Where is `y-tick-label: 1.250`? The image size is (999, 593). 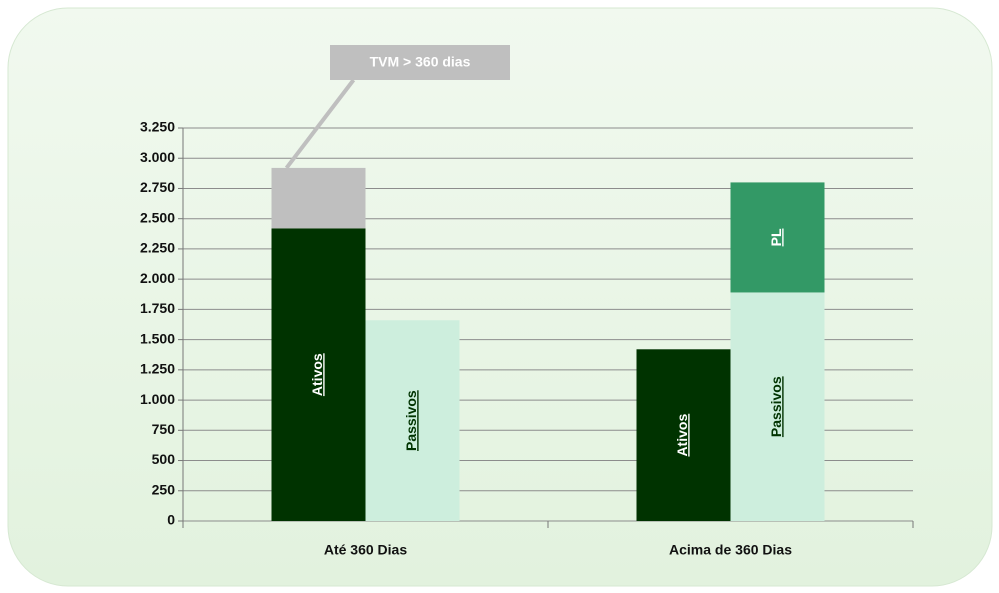 y-tick-label: 1.250 is located at coordinates (157, 369).